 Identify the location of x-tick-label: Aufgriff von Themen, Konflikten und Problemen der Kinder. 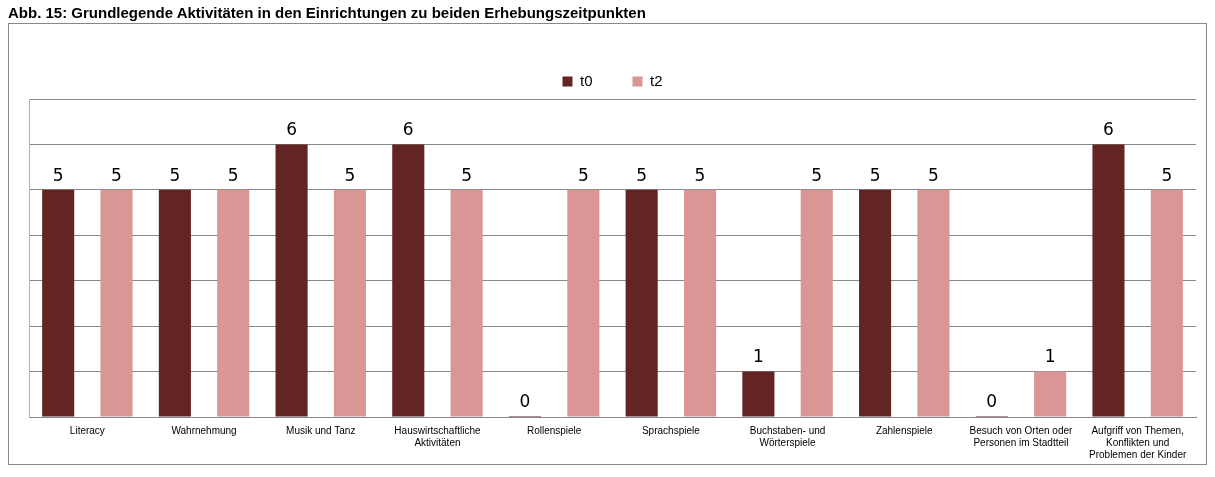
(1138, 442).